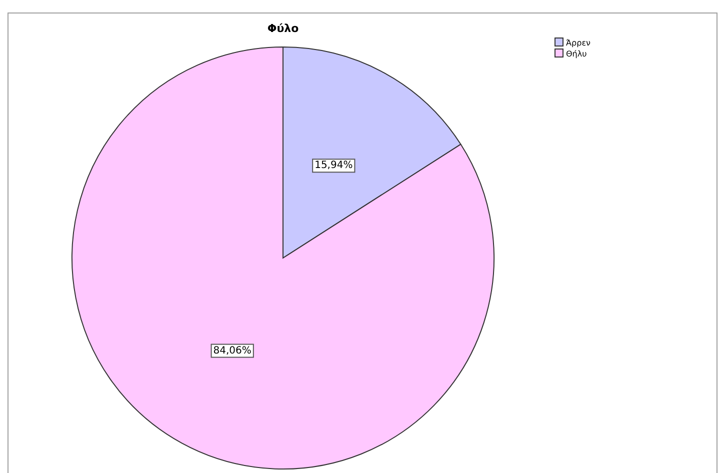  Describe the element at coordinates (577, 54) in the screenshot. I see `legend-label: Θήλυ` at that location.